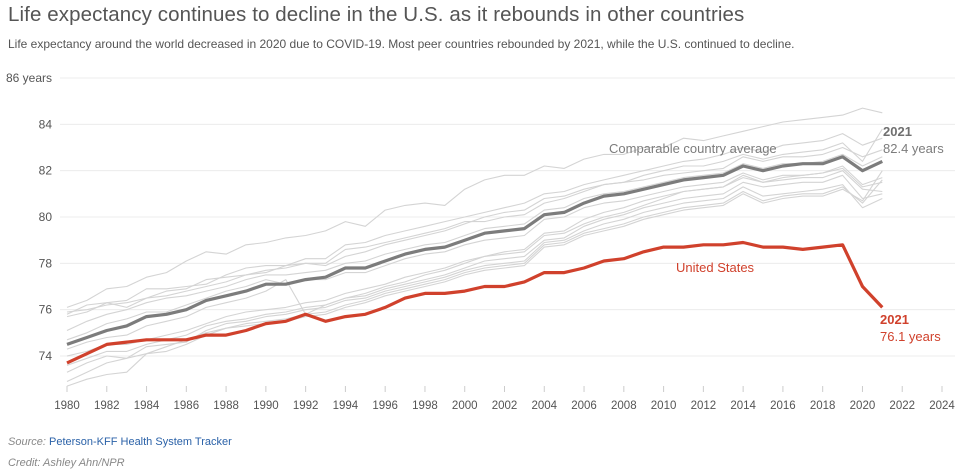  I want to click on x-tick-label: 2008, so click(624, 406).